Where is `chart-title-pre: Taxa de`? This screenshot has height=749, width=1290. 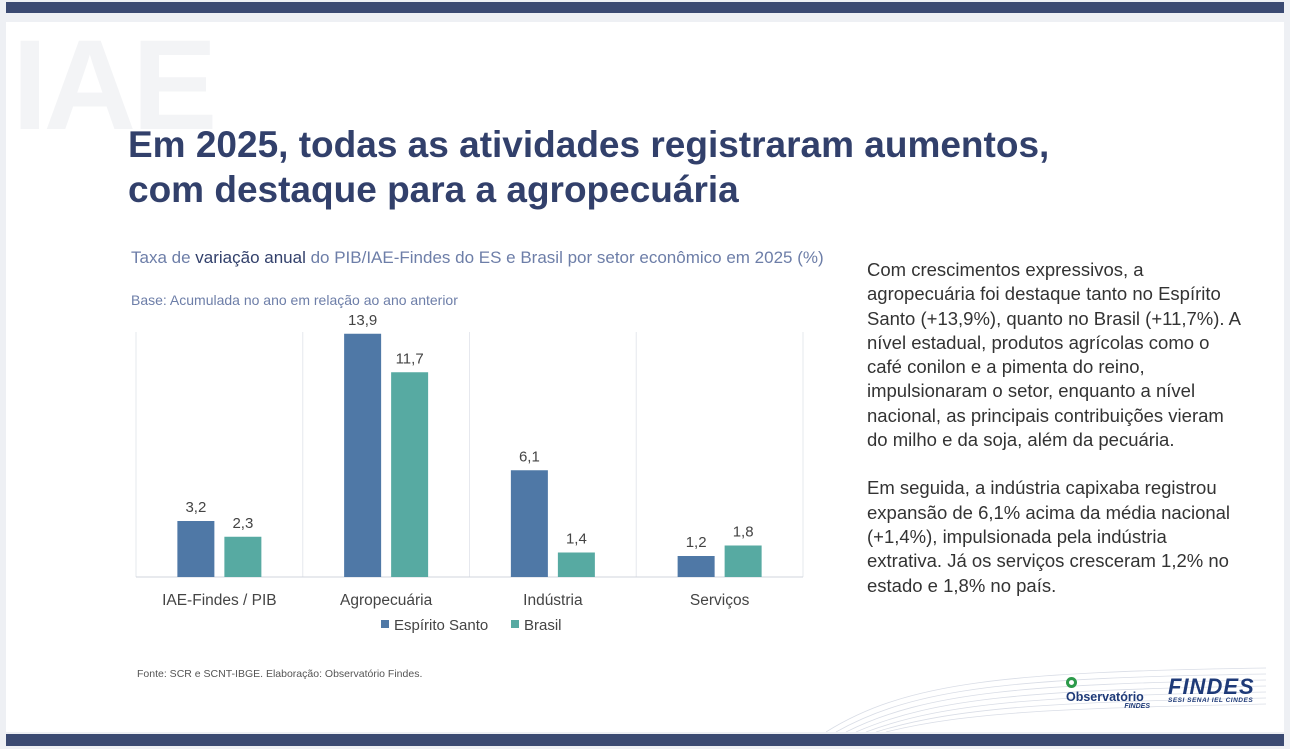
chart-title-pre: Taxa de is located at coordinates (163, 257).